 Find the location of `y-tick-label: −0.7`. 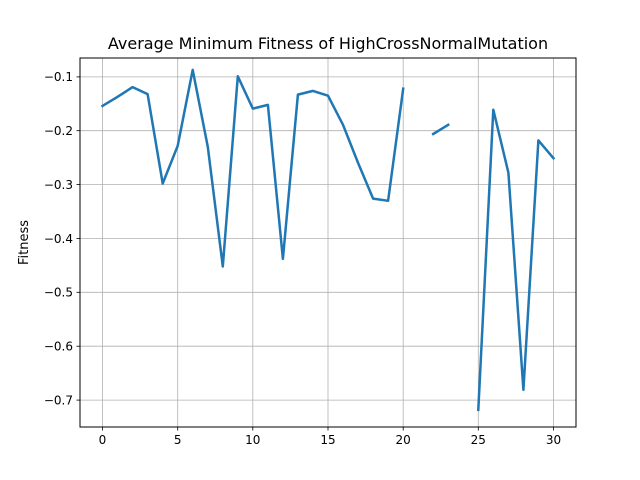

y-tick-label: −0.7 is located at coordinates (58, 400).